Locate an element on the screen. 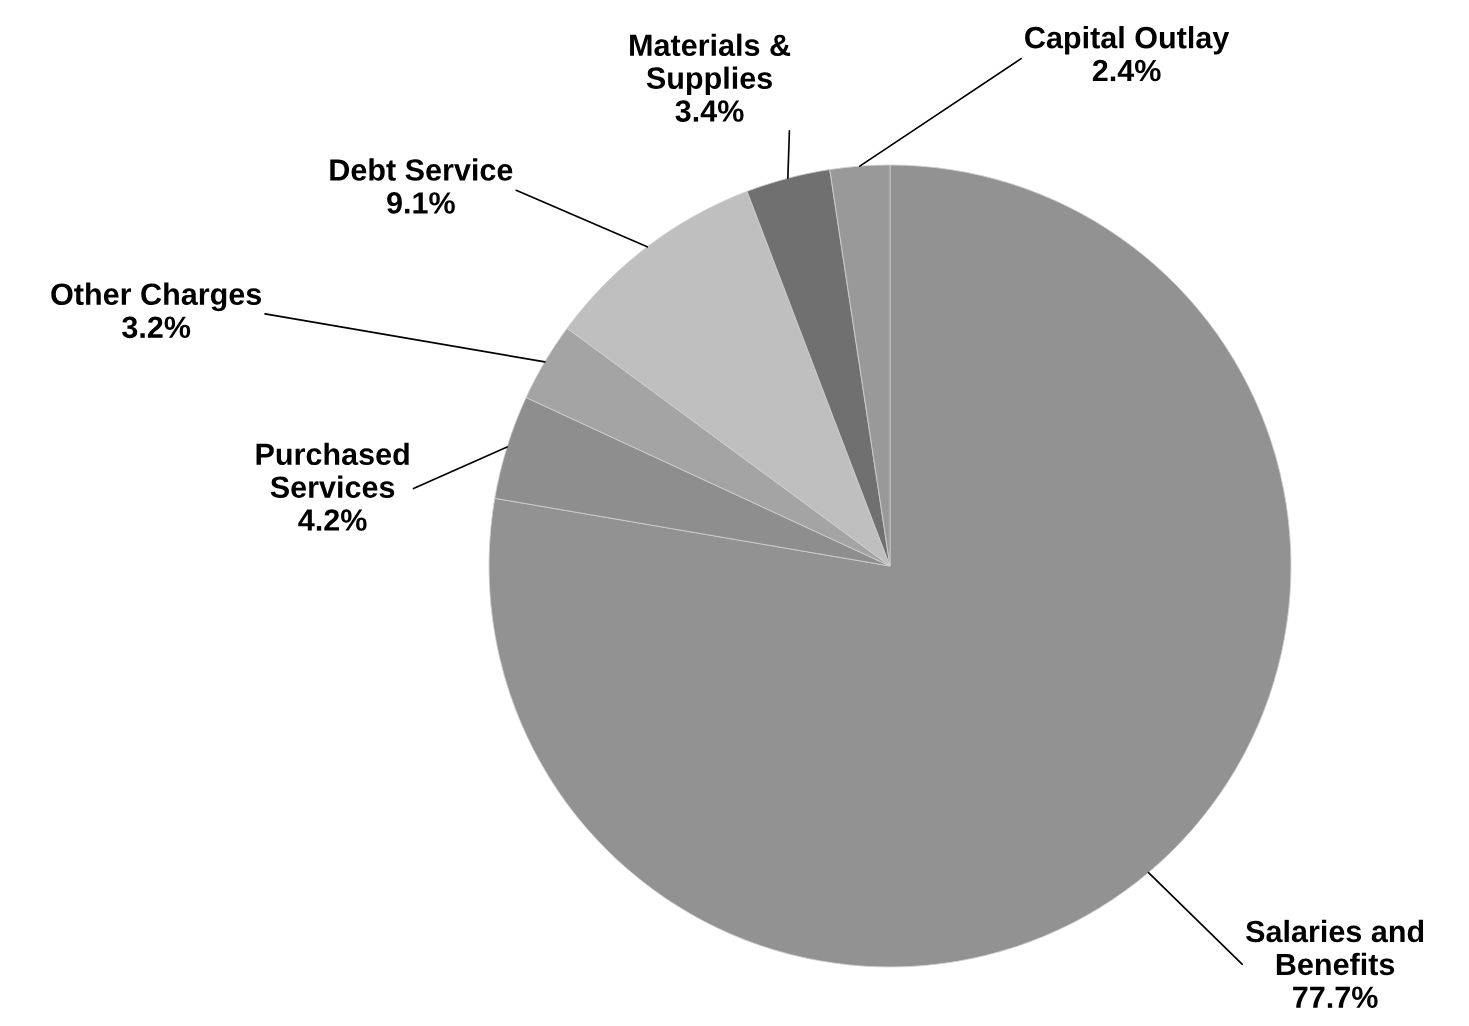  data-label: 2.4% is located at coordinates (1126, 70).